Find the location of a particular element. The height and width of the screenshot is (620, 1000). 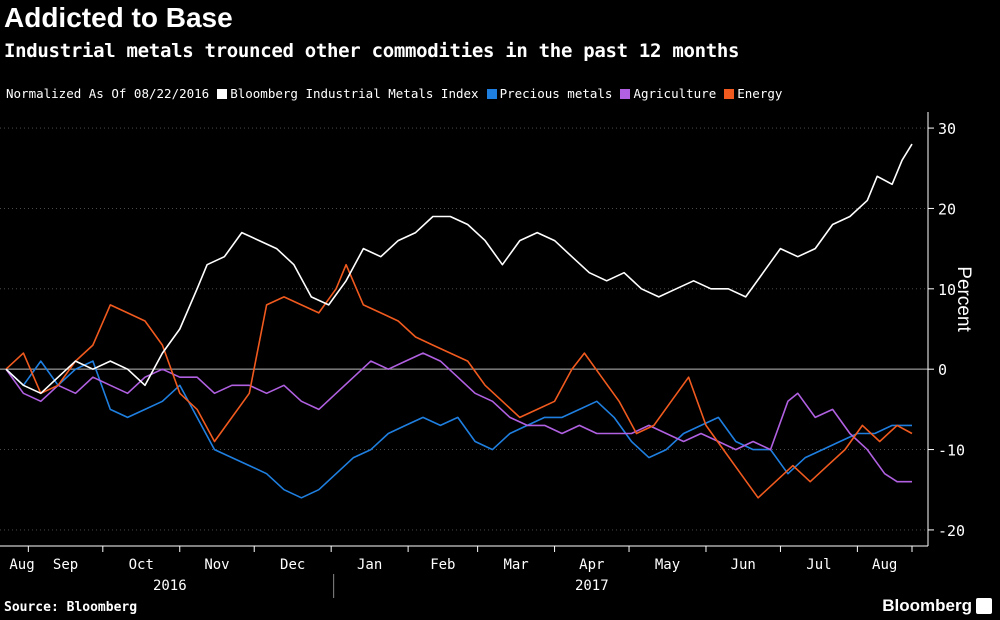

legend-item-agriculture: Agriculture is located at coordinates (668, 93).